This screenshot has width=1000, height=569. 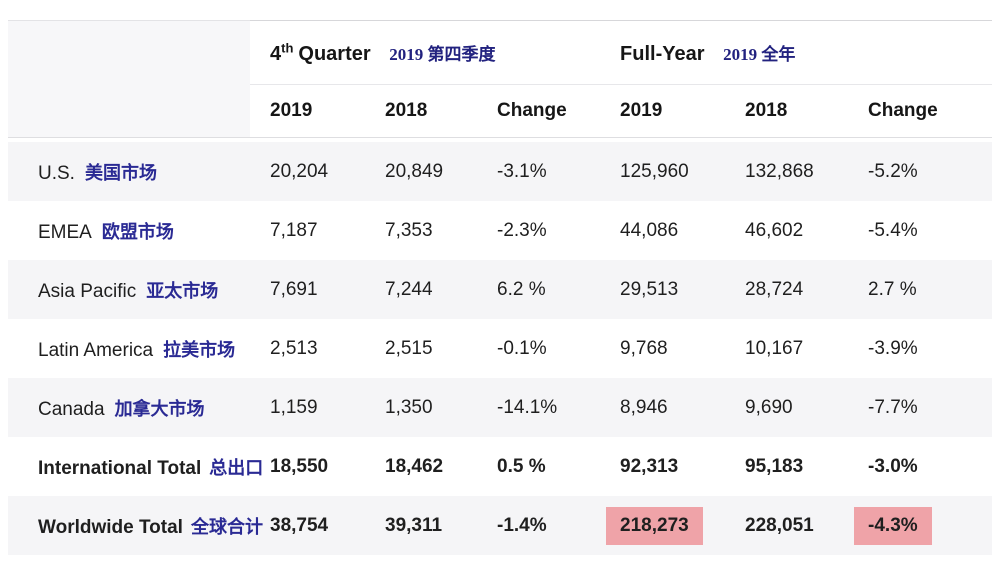 What do you see at coordinates (774, 348) in the screenshot?
I see `latin-america-fy-2018: 10,167` at bounding box center [774, 348].